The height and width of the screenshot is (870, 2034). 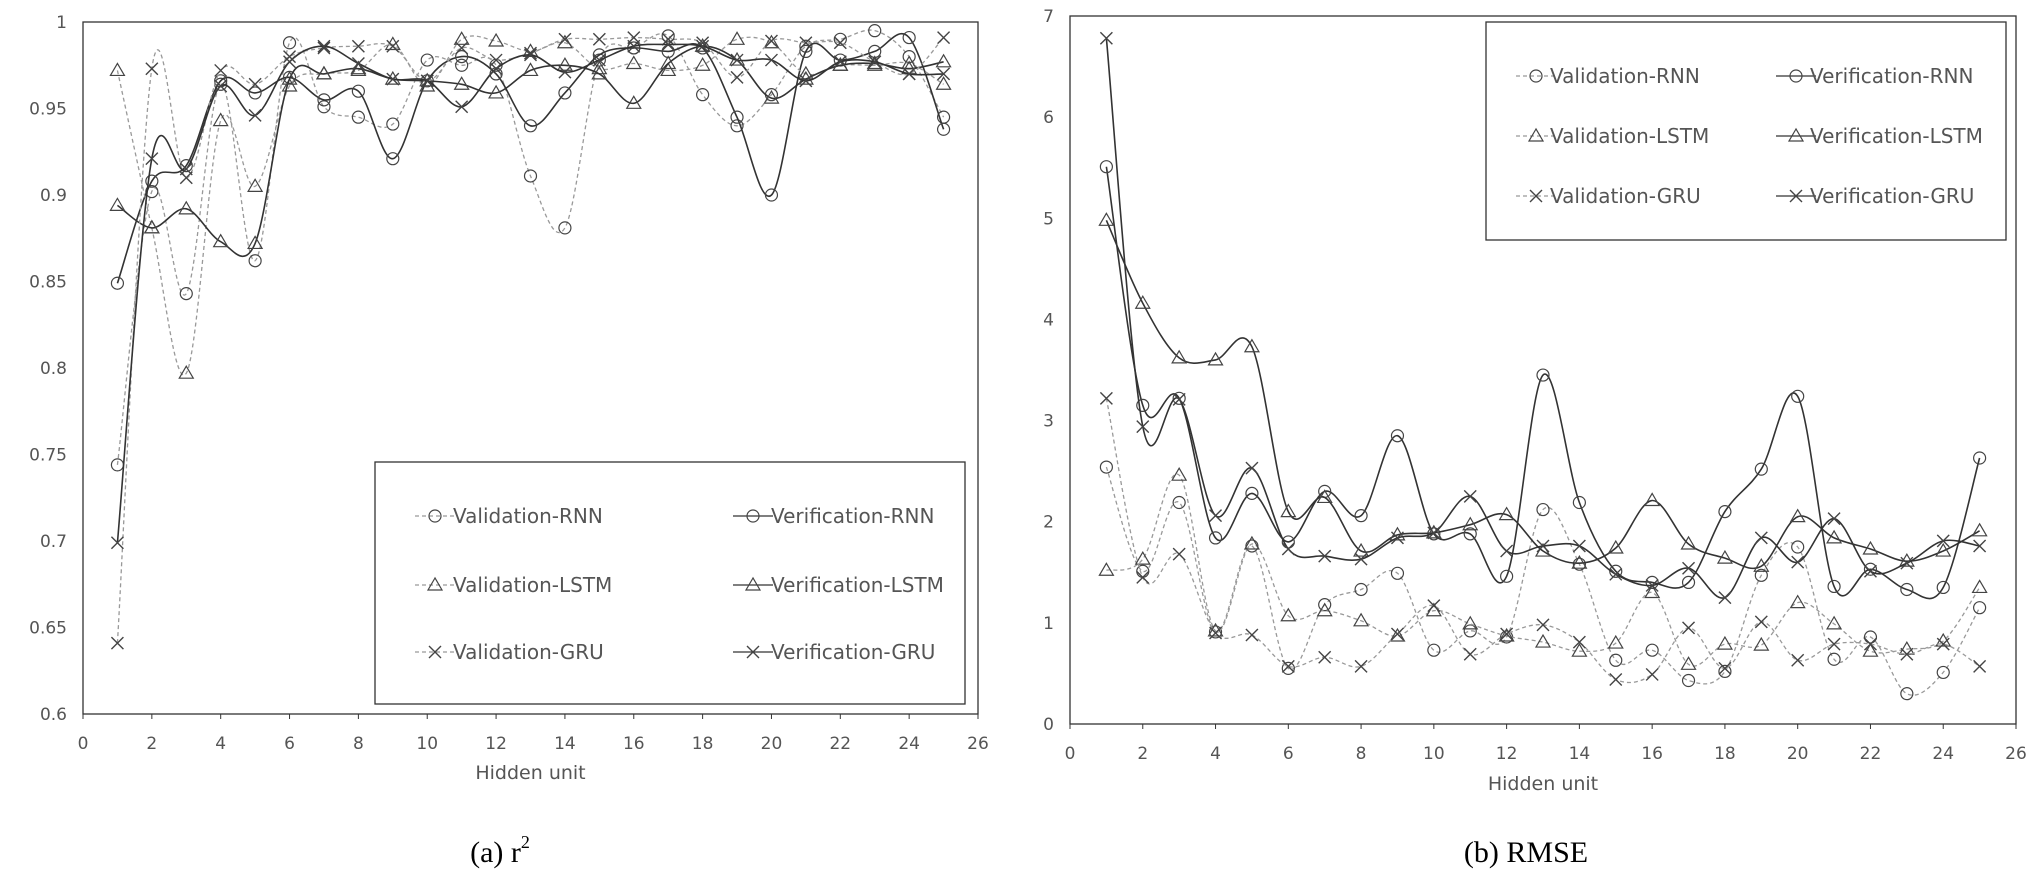 What do you see at coordinates (496, 744) in the screenshot?
I see `x-tick-label: 12` at bounding box center [496, 744].